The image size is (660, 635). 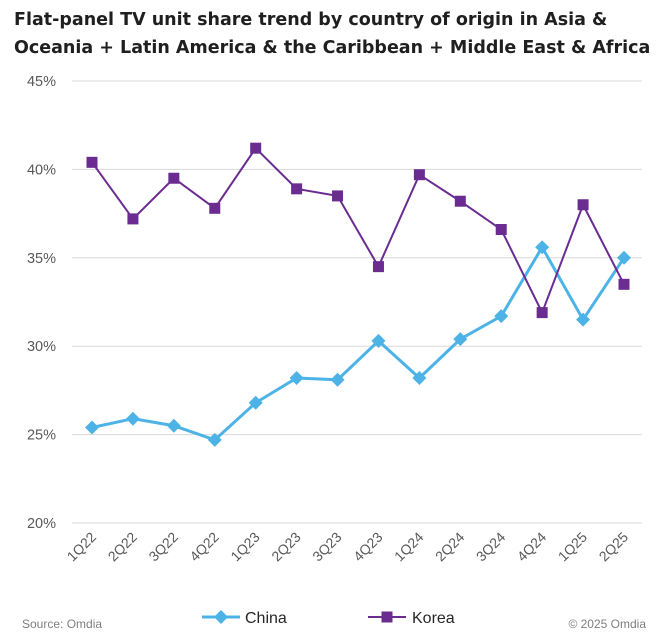 I want to click on source-note: Source: Omdia, so click(x=62, y=624).